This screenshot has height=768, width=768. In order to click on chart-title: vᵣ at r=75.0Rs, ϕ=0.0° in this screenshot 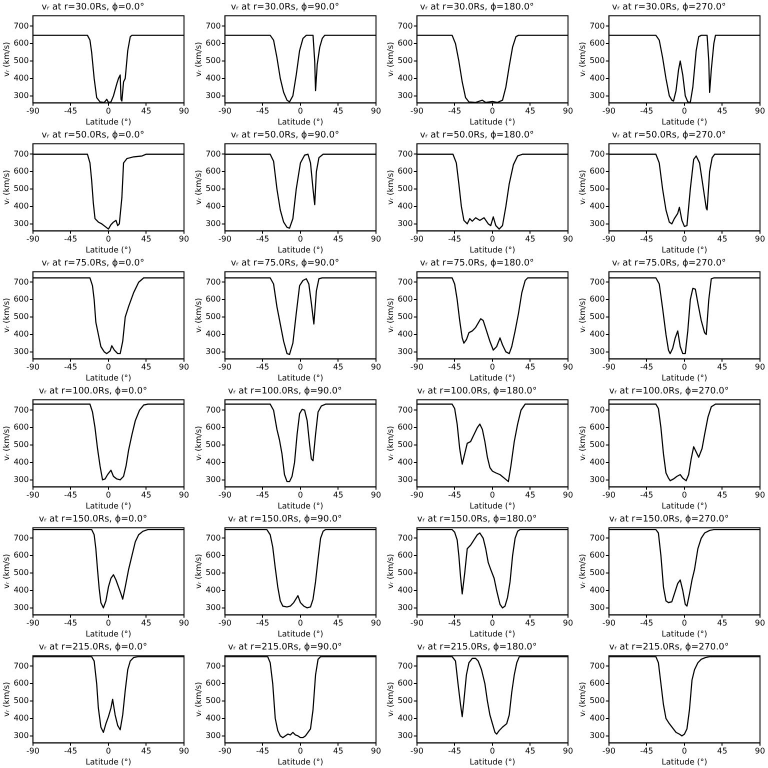, I will do `click(93, 263)`.